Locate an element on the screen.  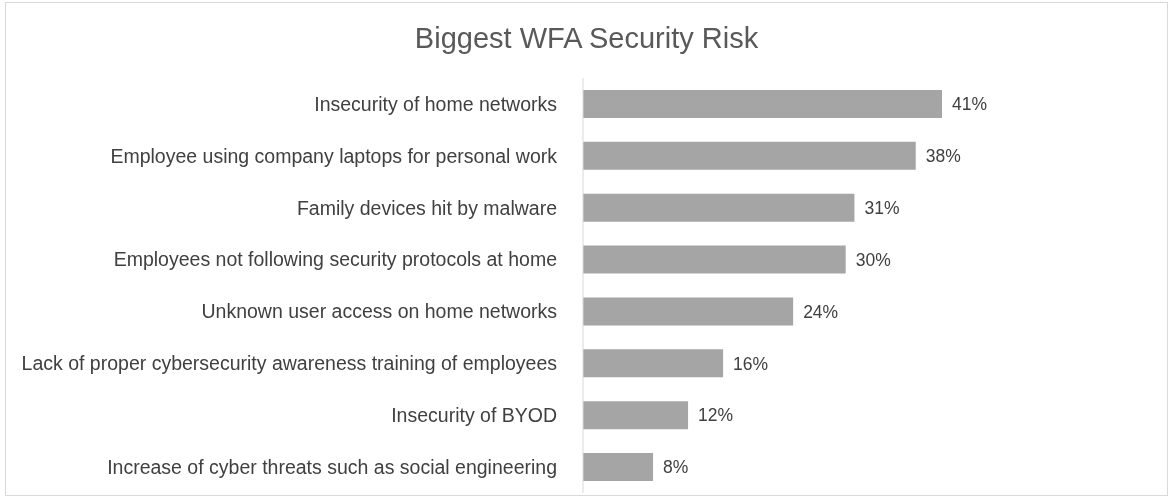
data-label: 31% is located at coordinates (882, 207).